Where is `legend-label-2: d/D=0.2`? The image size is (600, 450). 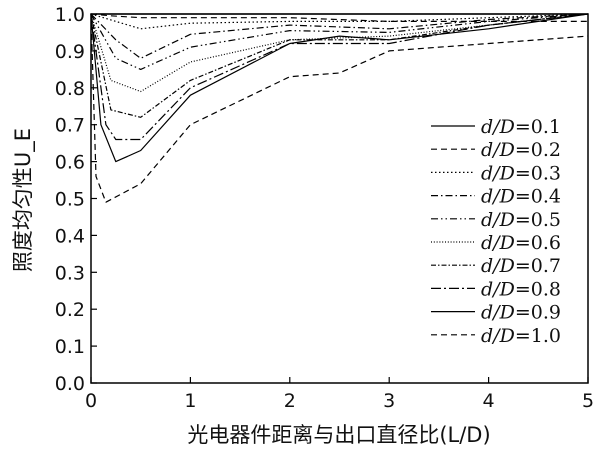 legend-label-2: d/D=0.2 is located at coordinates (521, 150).